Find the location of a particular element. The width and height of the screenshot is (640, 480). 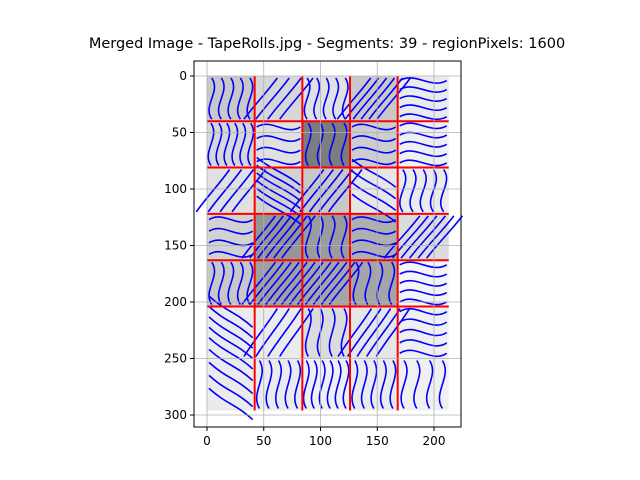

image-cell-r6-c2 is located at coordinates (326, 384).